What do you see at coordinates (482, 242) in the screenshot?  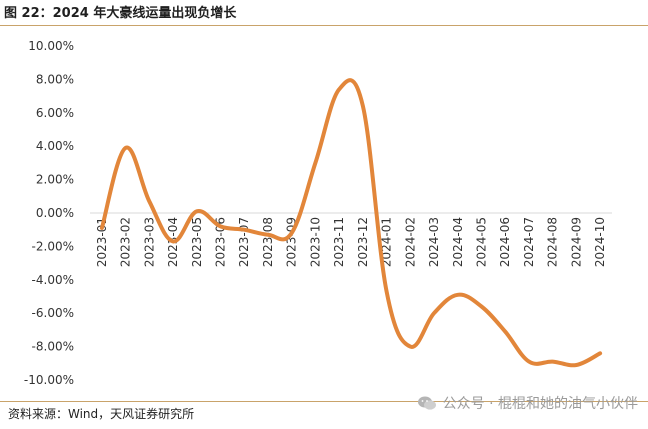 I see `x-tick-label: 2024-05` at bounding box center [482, 242].